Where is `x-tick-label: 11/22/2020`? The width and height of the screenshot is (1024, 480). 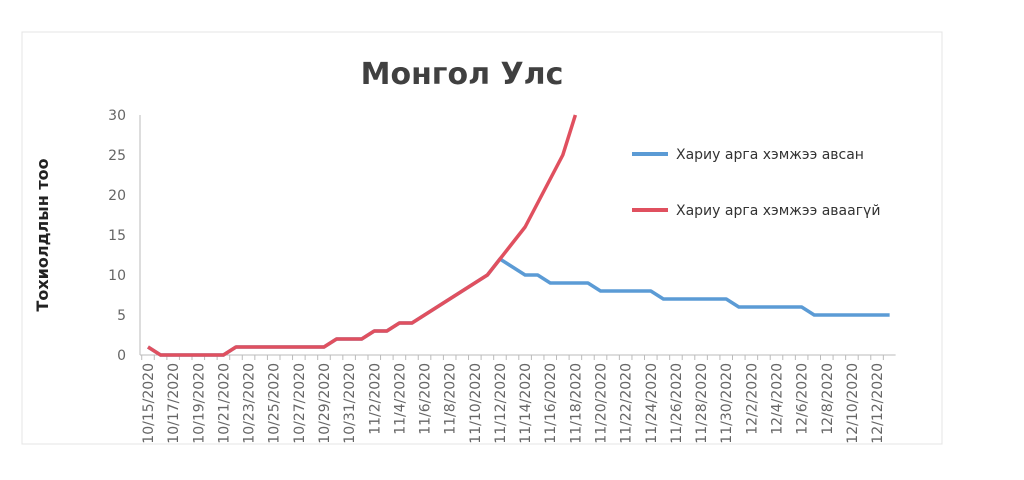
x-tick-label: 11/22/2020 is located at coordinates (627, 403).